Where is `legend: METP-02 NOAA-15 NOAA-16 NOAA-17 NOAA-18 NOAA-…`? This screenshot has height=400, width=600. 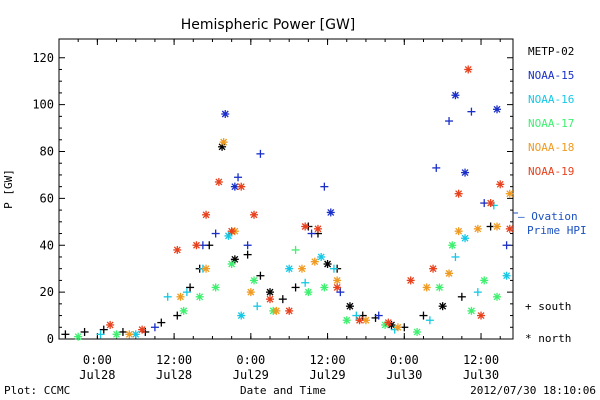 legend: METP-02 NOAA-15 NOAA-16 NOAA-17 NOAA-18 NOAA-… is located at coordinates (551, 111).